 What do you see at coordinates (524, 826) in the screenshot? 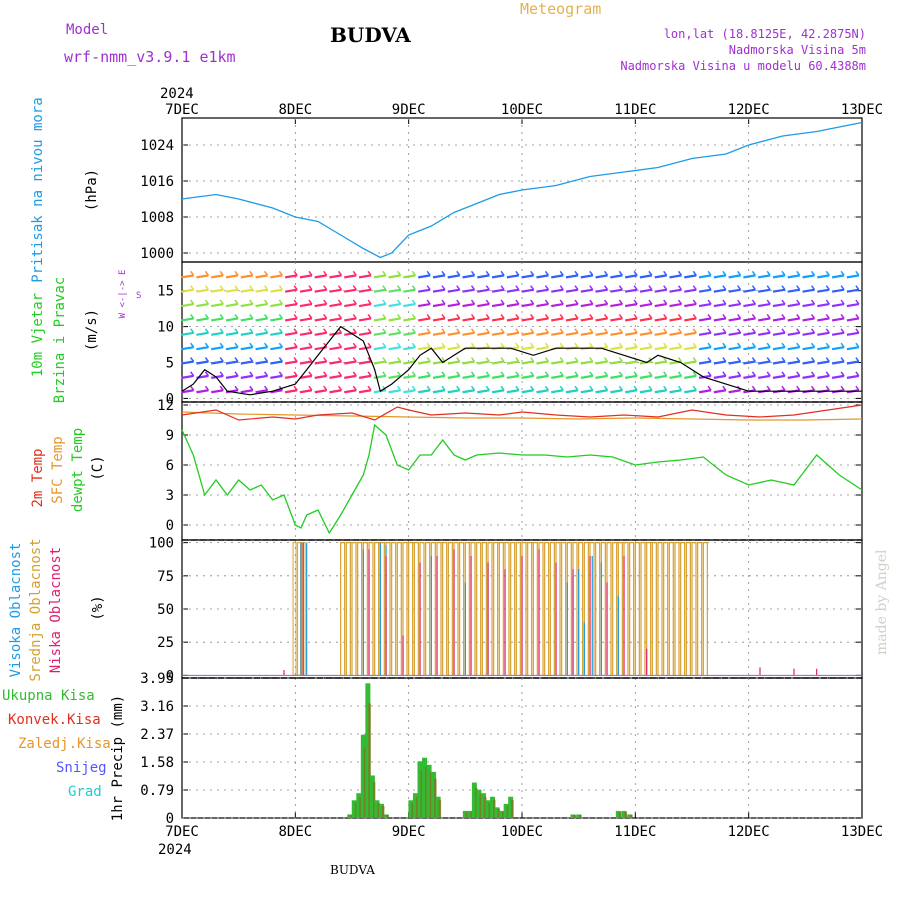
I see `bottom-day-labels: 7DEC 8DEC 9DEC 10DEC 11DEC 12DEC 13DEC` at bounding box center [524, 826].